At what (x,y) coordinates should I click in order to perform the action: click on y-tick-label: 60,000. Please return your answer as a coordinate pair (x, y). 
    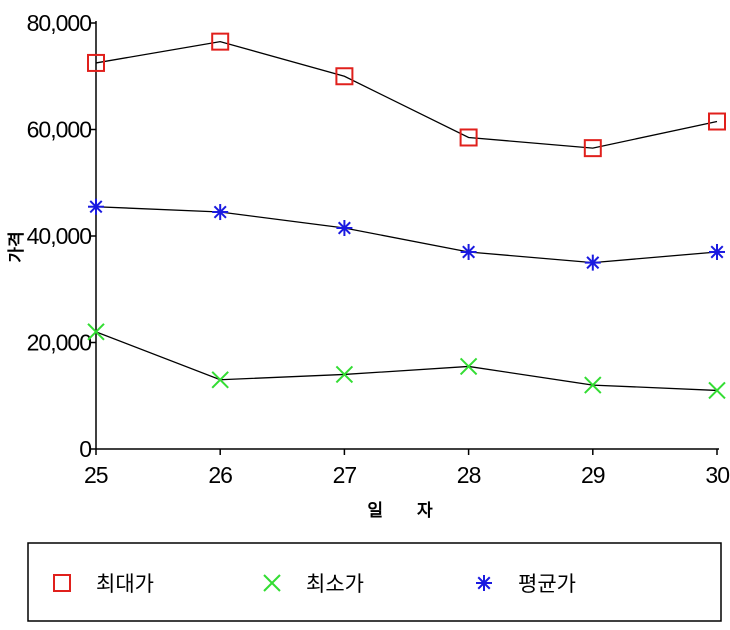
    Looking at the image, I should click on (59, 130).